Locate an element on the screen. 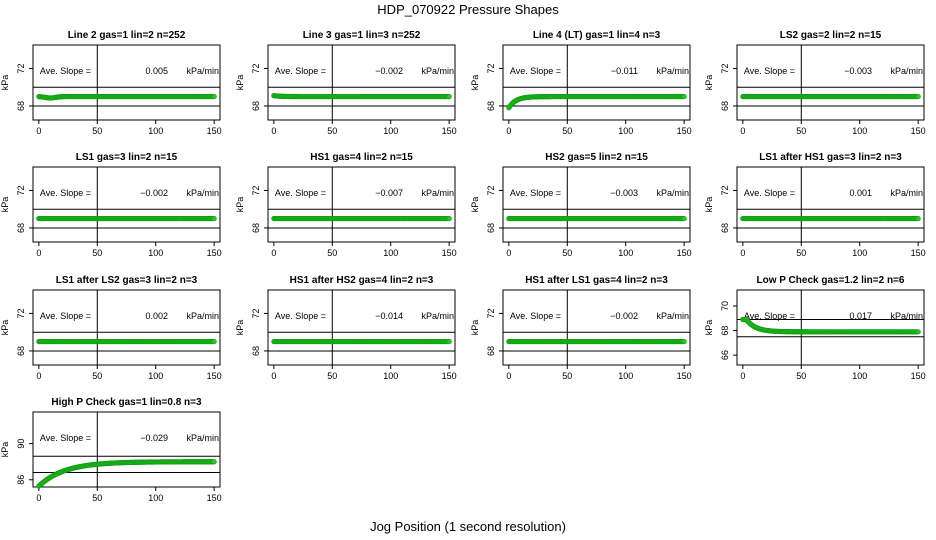 The image size is (936, 540). figure-title: HDP_070922 Pressure Shapes is located at coordinates (468, 9).